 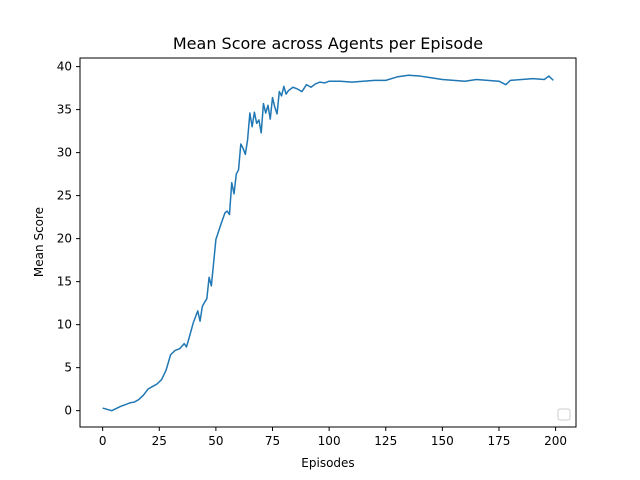 I want to click on y-axis: 0 5 10 15 20 25 30 35 40, so click(x=68, y=239).